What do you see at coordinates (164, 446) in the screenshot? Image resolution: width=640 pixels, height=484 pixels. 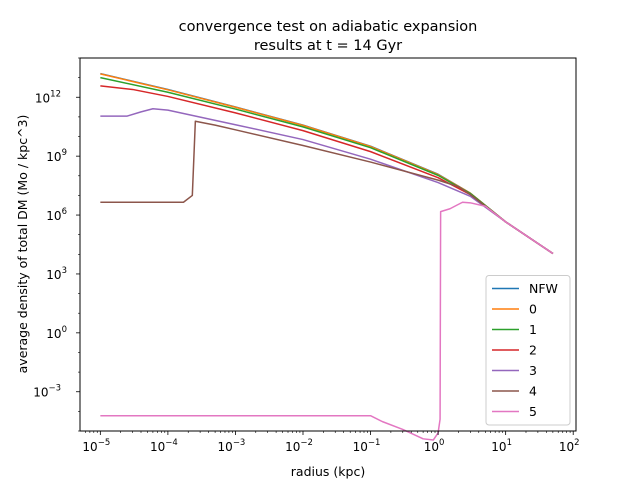 I see `x-tick-label: 10⁻⁴` at bounding box center [164, 446].